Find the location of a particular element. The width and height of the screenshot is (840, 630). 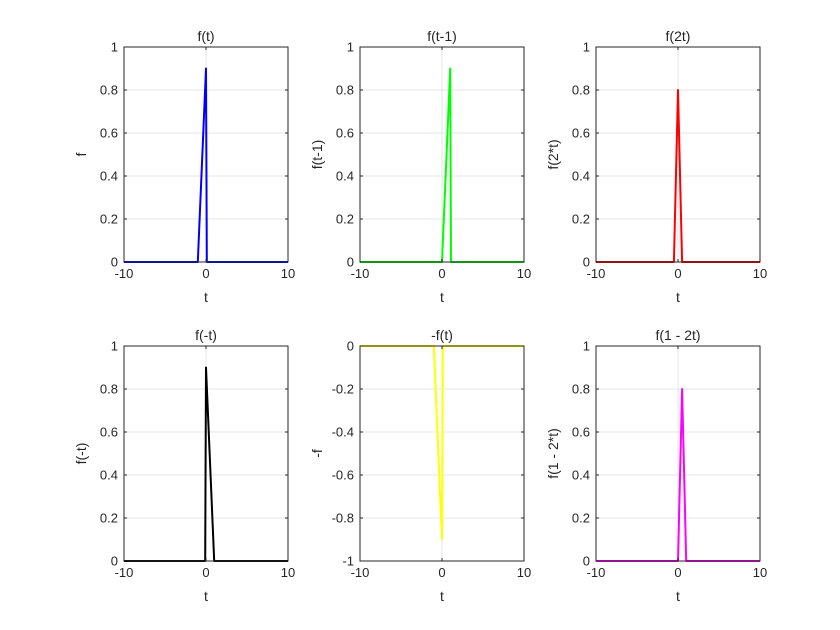

y-axis-label: f(t-1) is located at coordinates (317, 155).